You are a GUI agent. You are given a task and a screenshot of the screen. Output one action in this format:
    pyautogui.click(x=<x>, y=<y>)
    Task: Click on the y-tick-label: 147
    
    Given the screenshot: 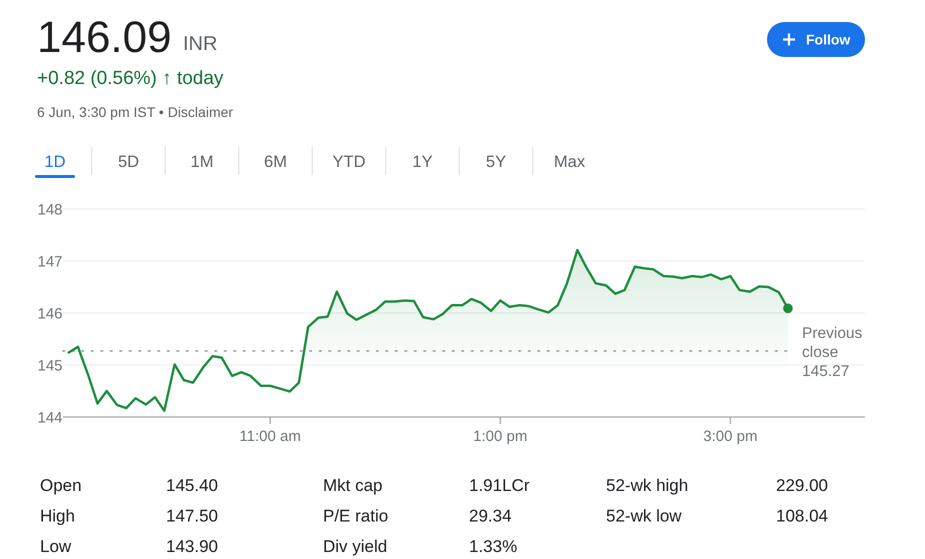 What is the action you would take?
    pyautogui.click(x=50, y=262)
    